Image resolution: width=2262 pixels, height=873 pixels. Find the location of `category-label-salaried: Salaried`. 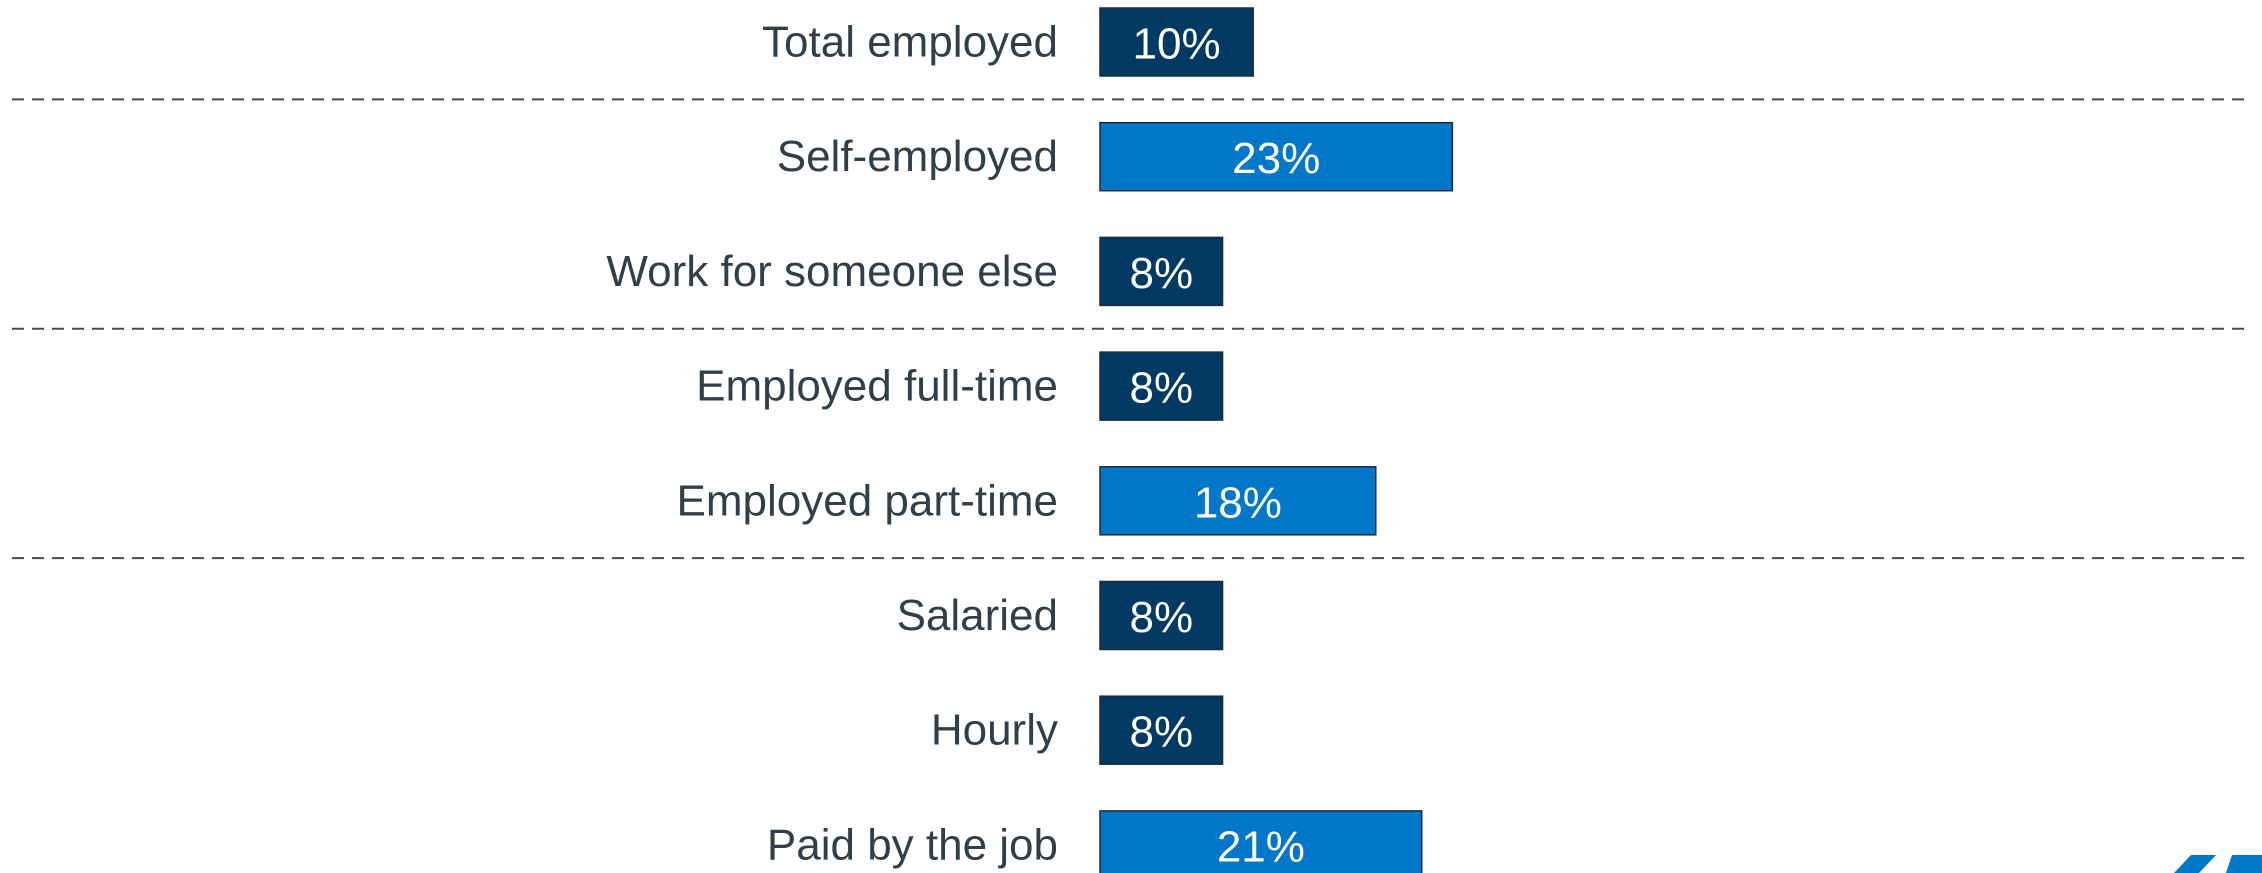

category-label-salaried: Salaried is located at coordinates (977, 615).